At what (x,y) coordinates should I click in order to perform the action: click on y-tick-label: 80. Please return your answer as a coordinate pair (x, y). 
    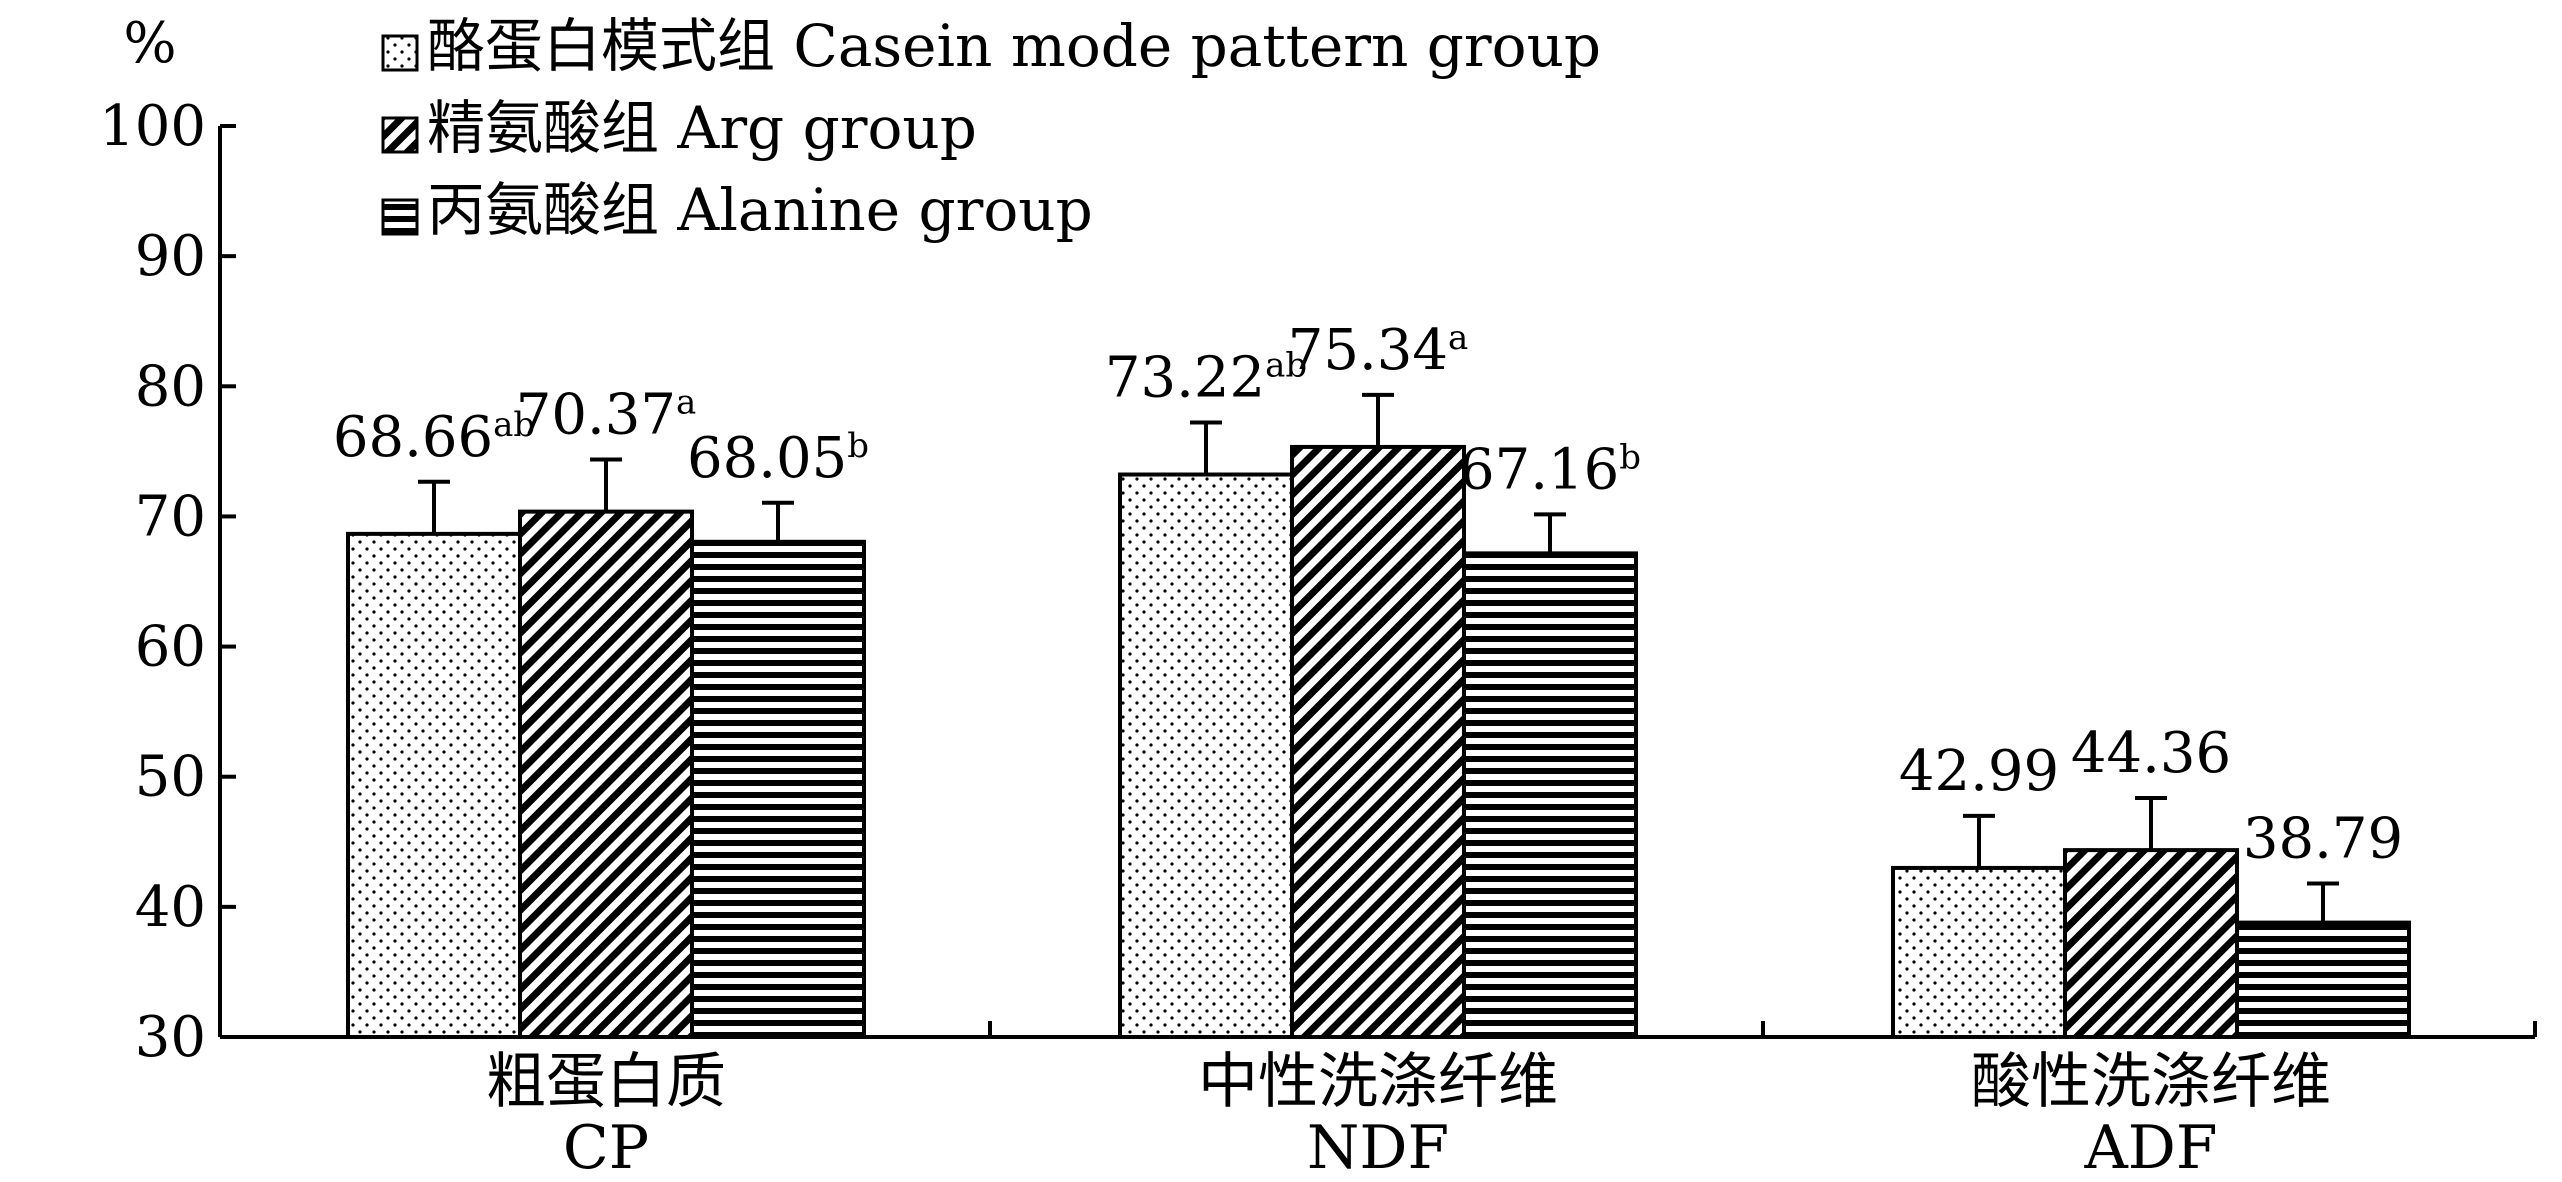
    Looking at the image, I should click on (170, 386).